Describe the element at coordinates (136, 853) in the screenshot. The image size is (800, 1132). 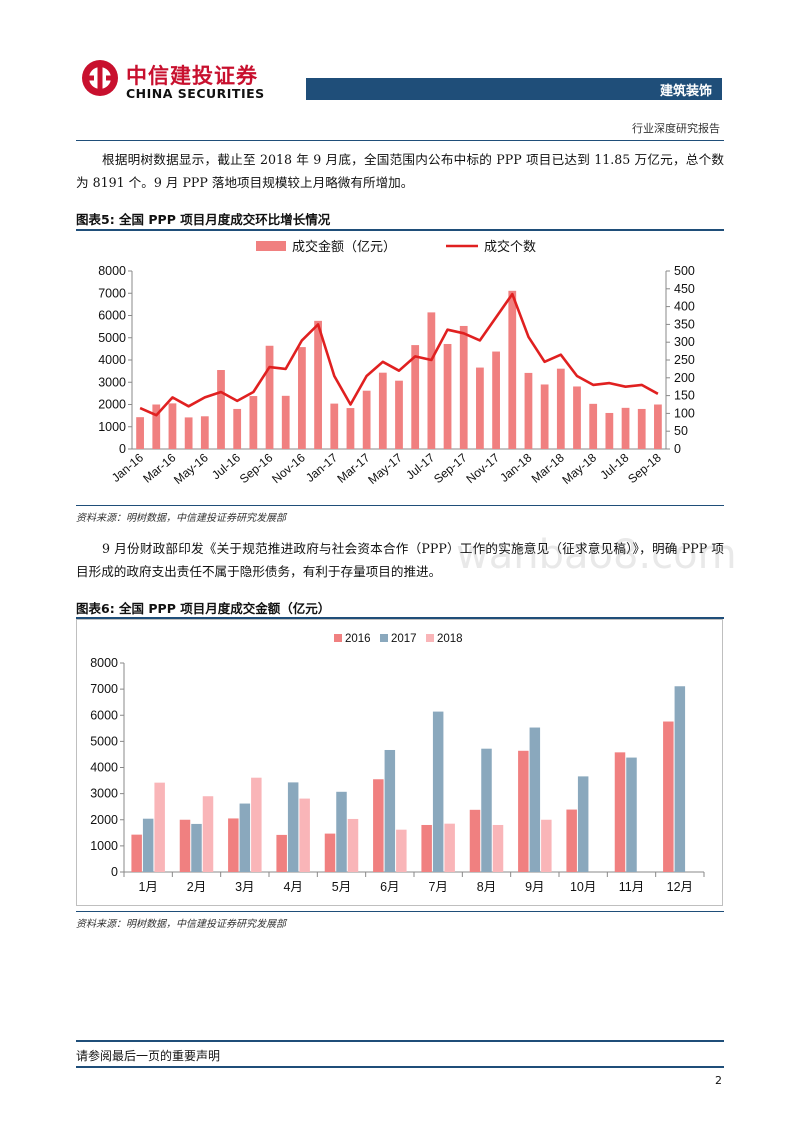
I see `bar-2016-1月` at that location.